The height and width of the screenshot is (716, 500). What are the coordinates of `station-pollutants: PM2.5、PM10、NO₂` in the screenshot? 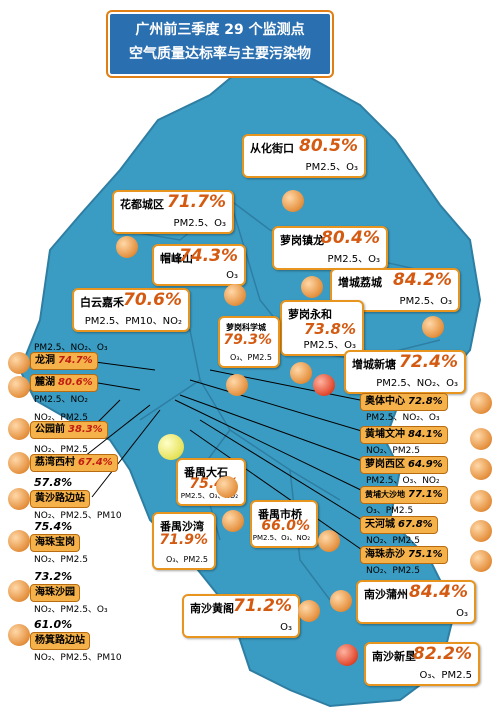 It's located at (133, 321).